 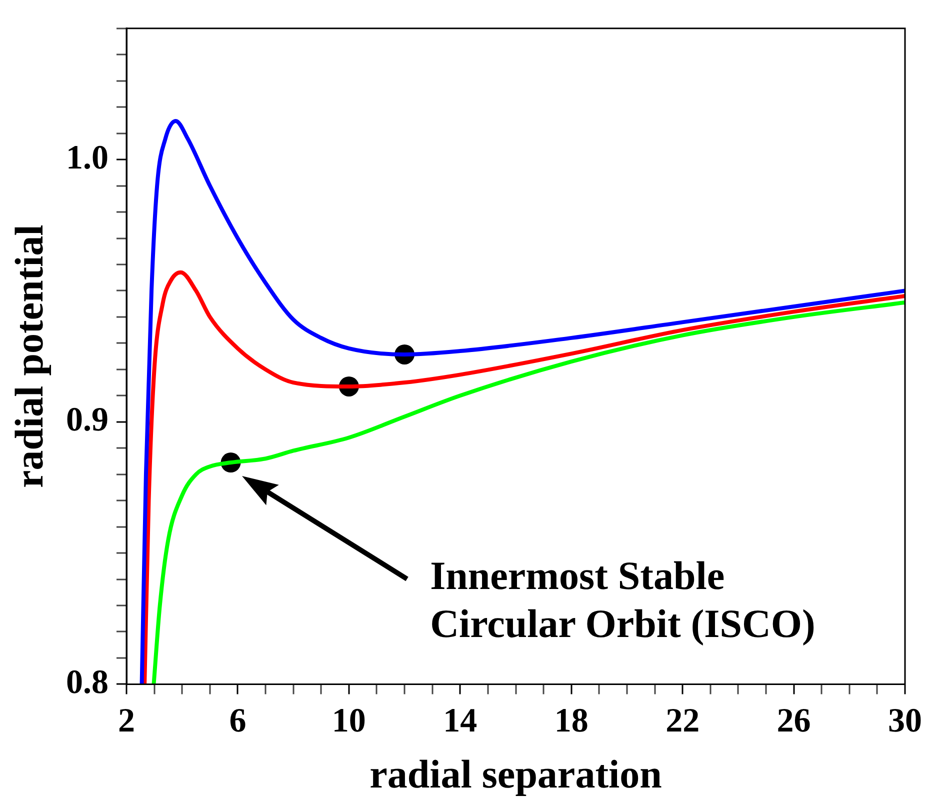 What do you see at coordinates (683, 721) in the screenshot?
I see `x-tick-label: 22` at bounding box center [683, 721].